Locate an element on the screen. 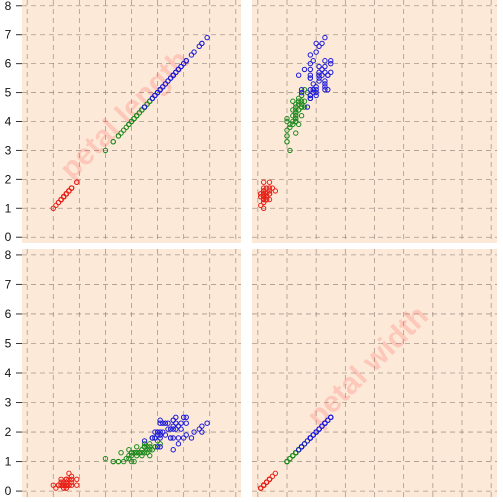  y-tick-label: 5 is located at coordinates (8, 93).